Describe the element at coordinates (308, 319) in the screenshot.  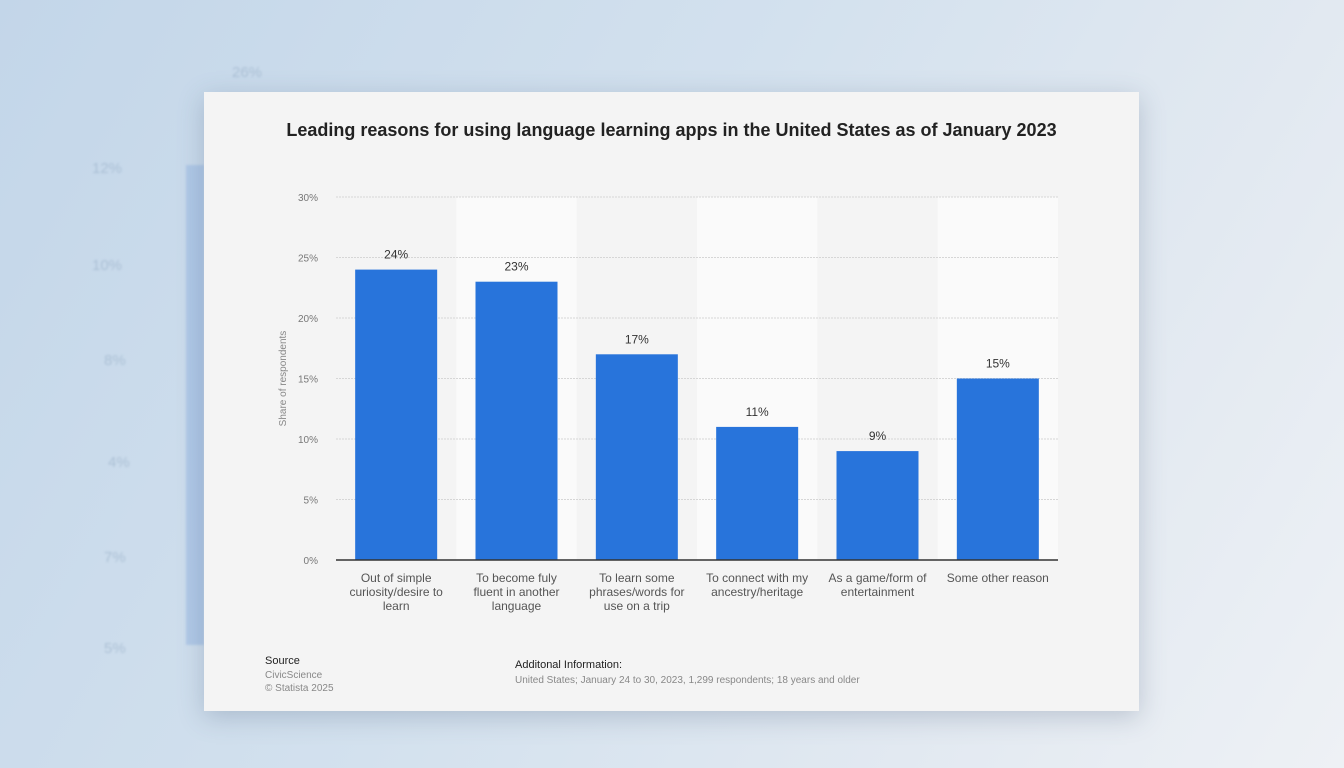
I see `y-tick-label: 20%` at that location.